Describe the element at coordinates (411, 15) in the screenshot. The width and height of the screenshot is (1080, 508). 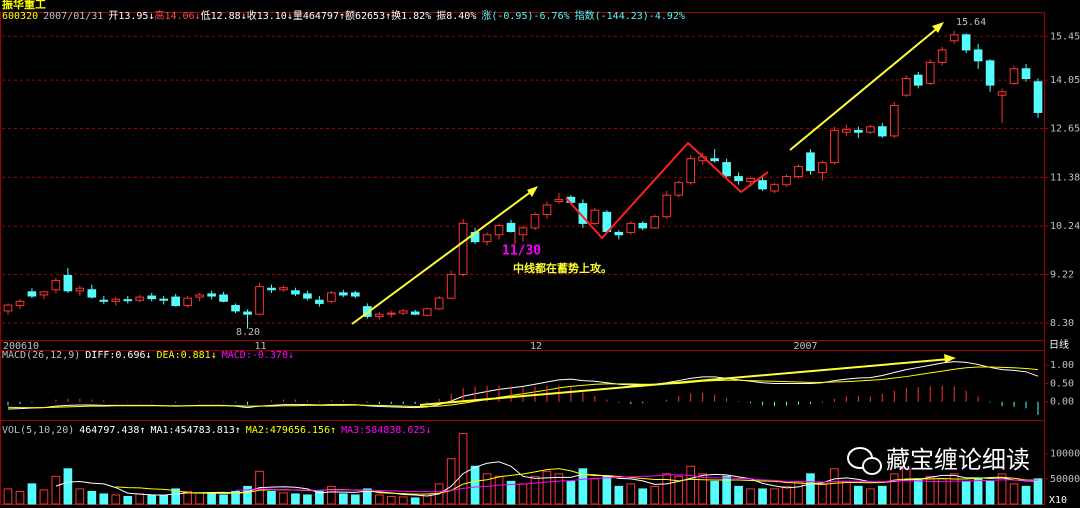
I see `quote: 换1.82%` at that location.